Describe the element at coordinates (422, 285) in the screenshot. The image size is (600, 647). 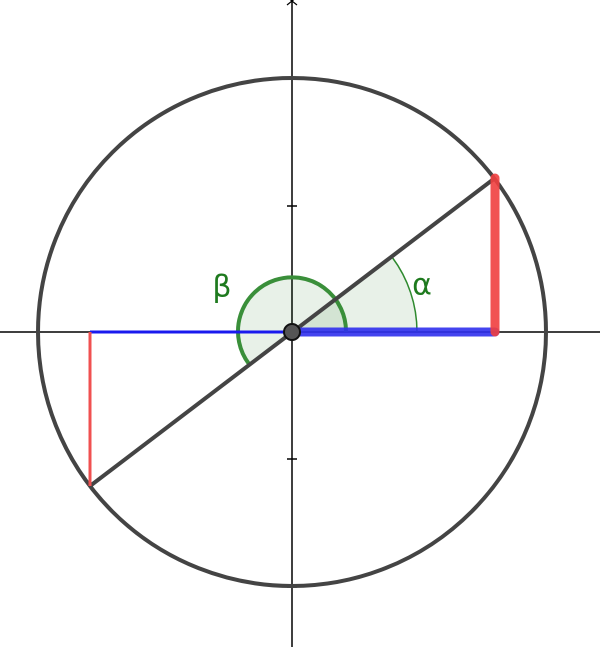
I see `alpha-label: α` at that location.